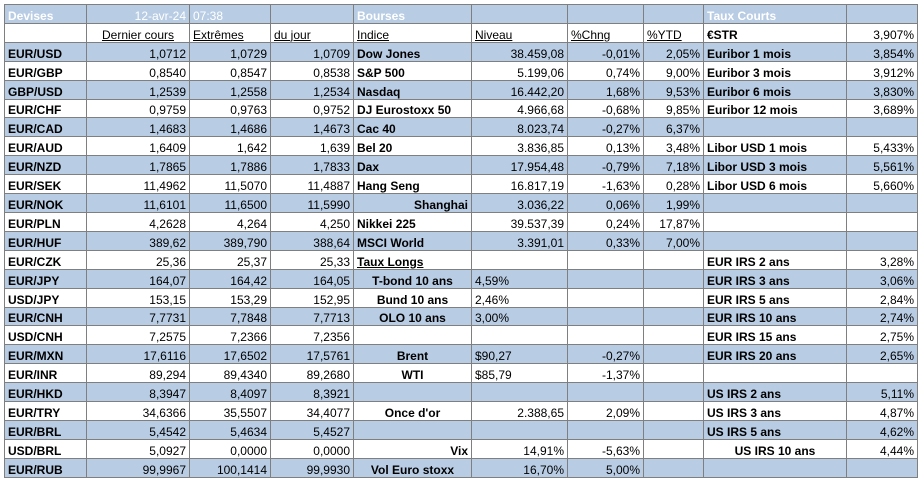 The width and height of the screenshot is (923, 483). What do you see at coordinates (519, 108) in the screenshot?
I see `index-level: 4.966,68` at bounding box center [519, 108].